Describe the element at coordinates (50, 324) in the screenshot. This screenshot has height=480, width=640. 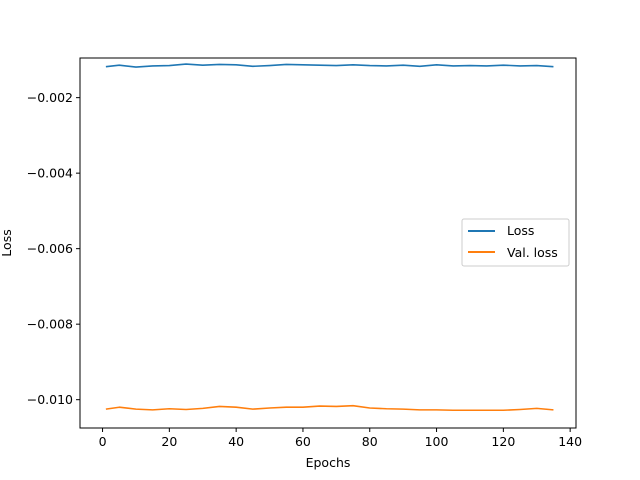
I see `y-tick-label: −0.008` at that location.